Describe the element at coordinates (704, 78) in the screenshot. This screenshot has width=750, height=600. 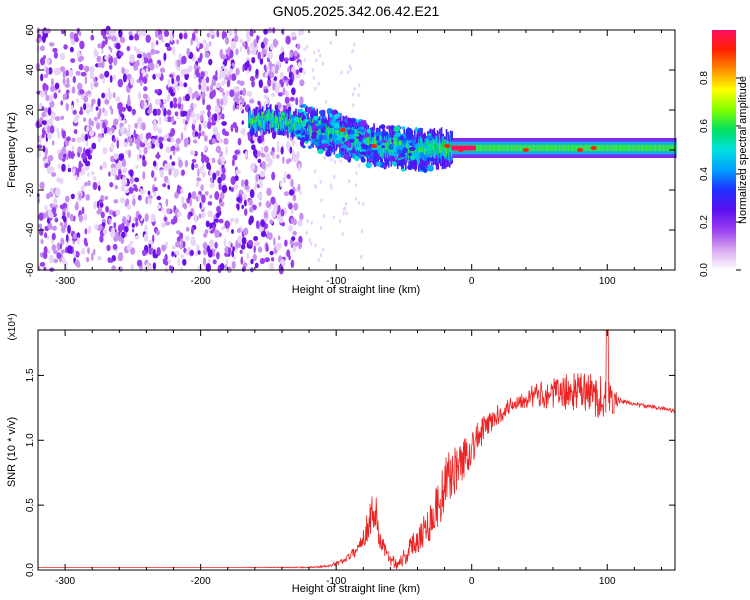
I see `colorbar-tick-label: 0.8` at that location.